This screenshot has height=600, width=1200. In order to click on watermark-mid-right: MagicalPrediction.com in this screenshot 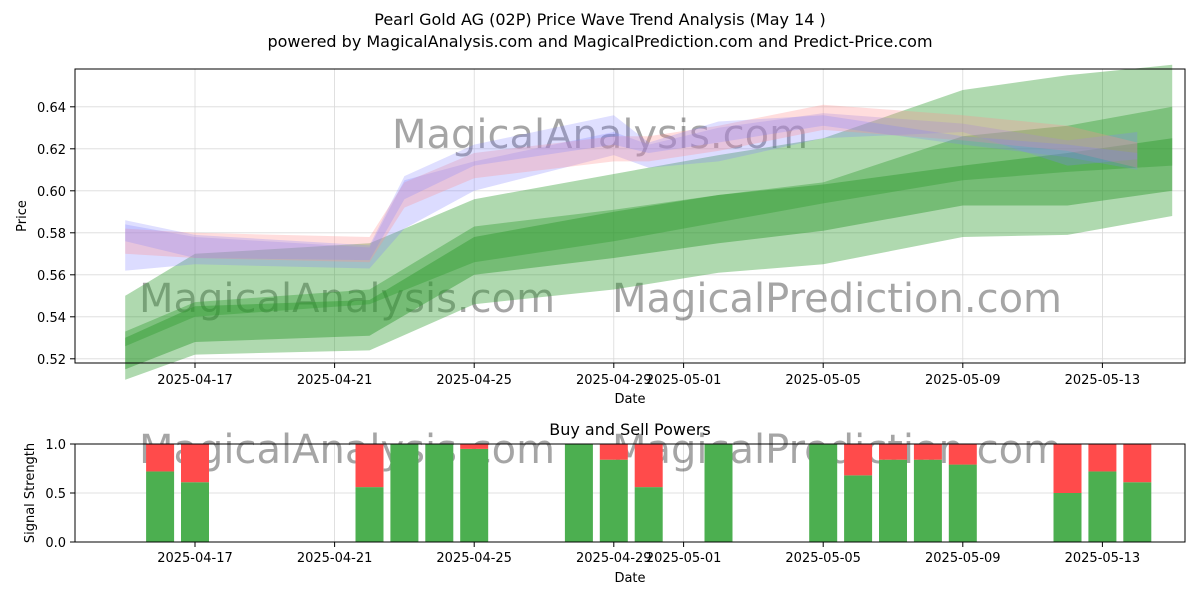, I will do `click(837, 299)`.